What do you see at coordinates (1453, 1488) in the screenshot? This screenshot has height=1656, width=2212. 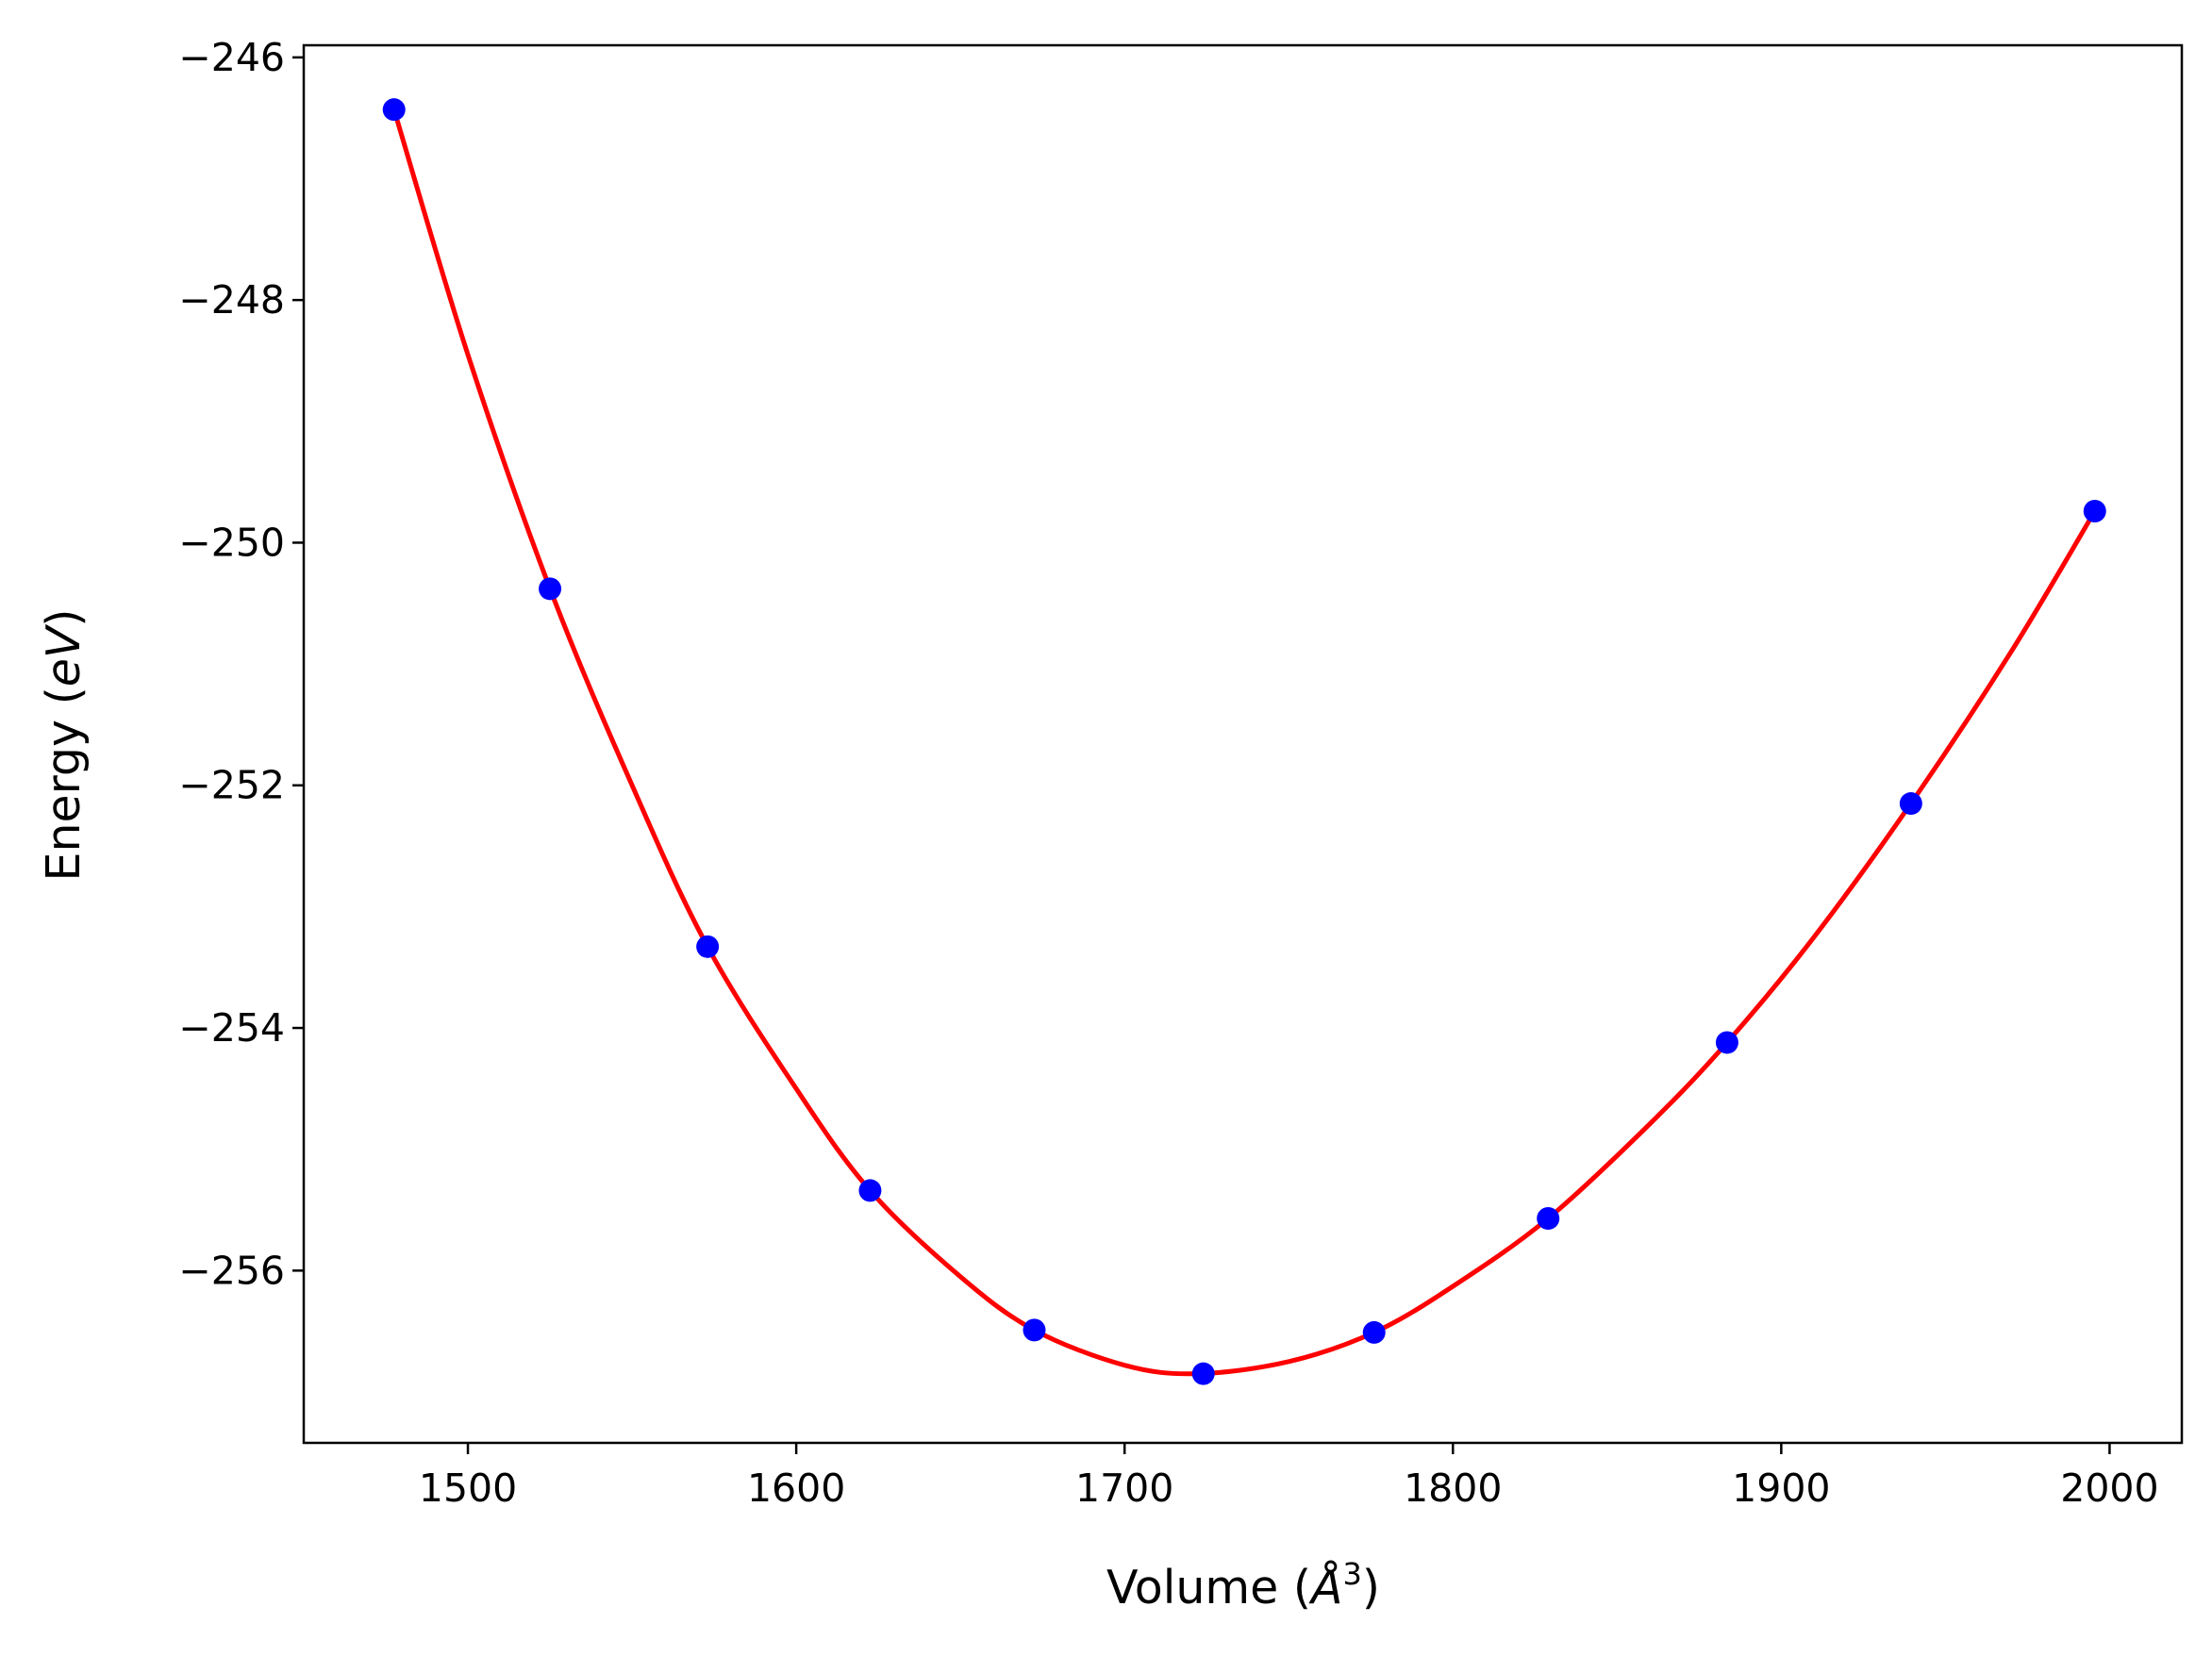 I see `x-tick-label: 1800` at bounding box center [1453, 1488].